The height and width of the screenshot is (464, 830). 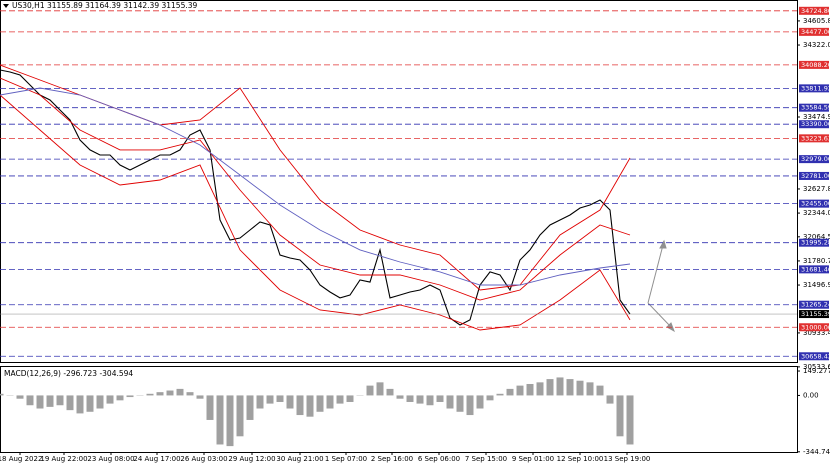 What do you see at coordinates (663, 244) in the screenshot?
I see `arrow-head` at bounding box center [663, 244].